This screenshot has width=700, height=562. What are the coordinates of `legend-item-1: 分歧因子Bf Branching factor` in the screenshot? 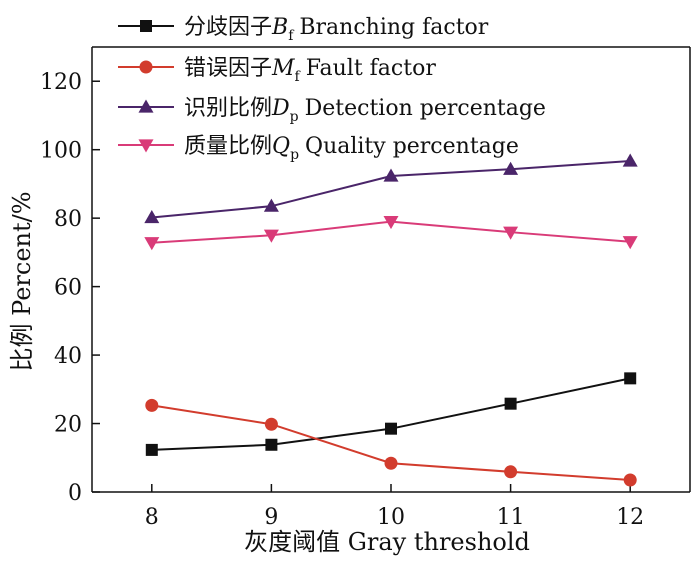 It's located at (303, 29).